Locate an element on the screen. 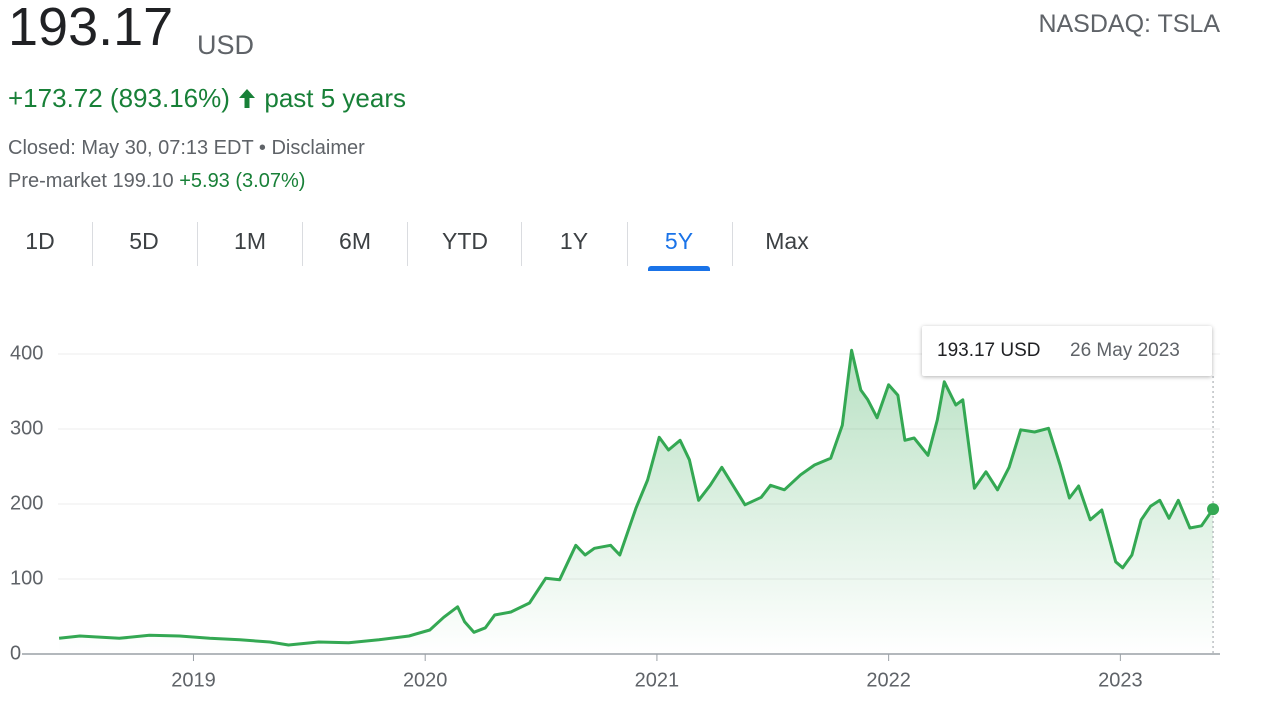 This screenshot has height=706, width=1264. tooltip-date: 26 May 2023 is located at coordinates (1125, 350).